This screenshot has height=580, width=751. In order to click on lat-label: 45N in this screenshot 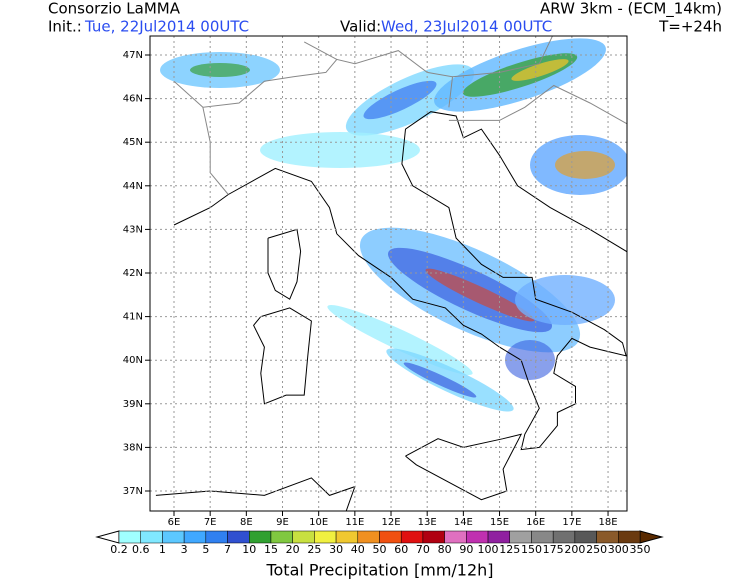, I will do `click(133, 142)`.